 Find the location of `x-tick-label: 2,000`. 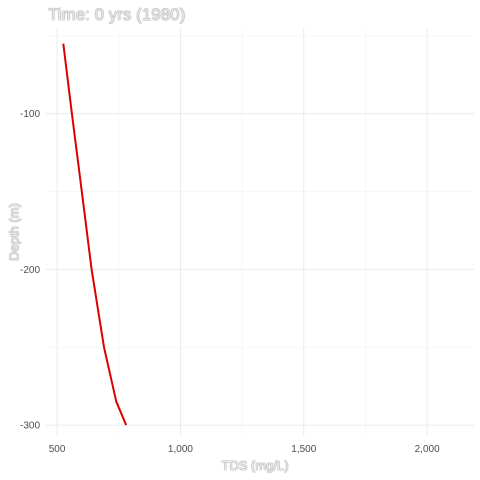

x-tick-label: 2,000 is located at coordinates (427, 449).